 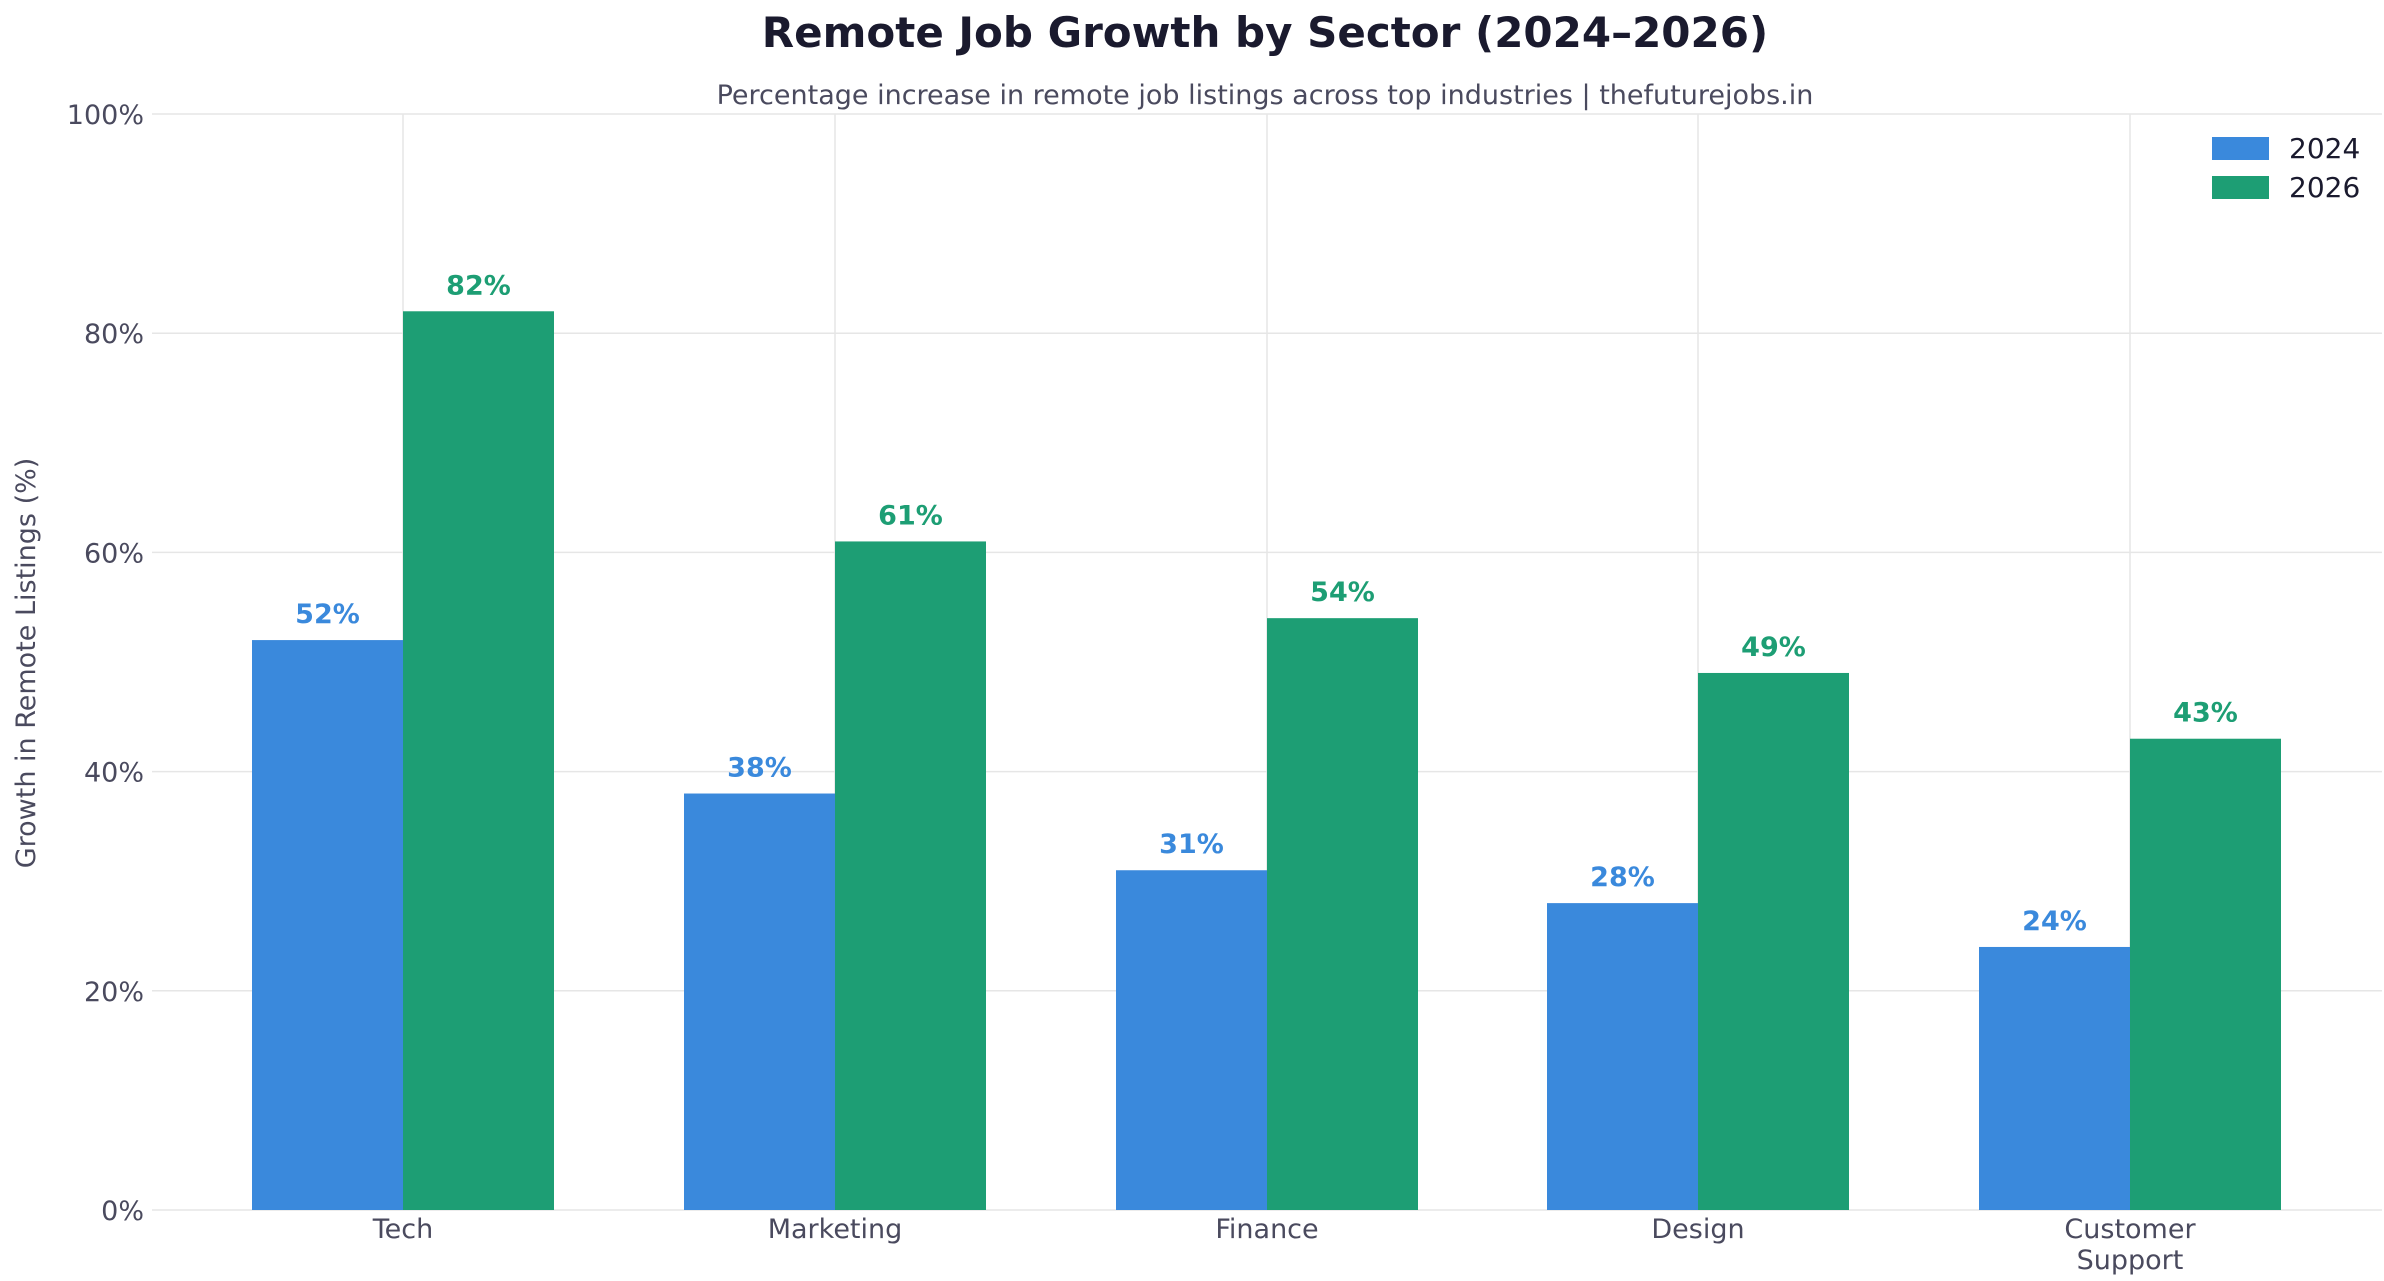 I want to click on bar-2026-customer-support, so click(x=2205, y=974).